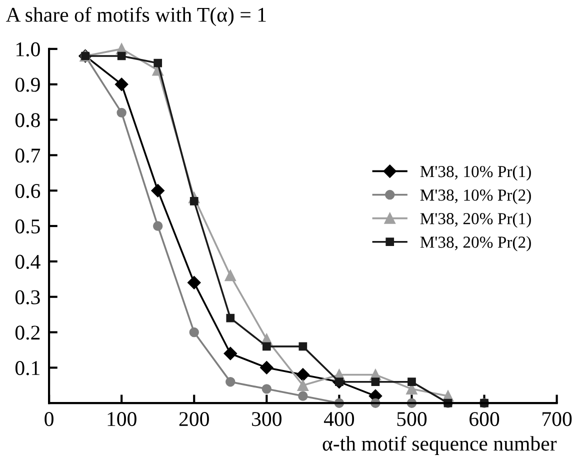  I want to click on y-tick-label: 0.3, so click(27, 297).